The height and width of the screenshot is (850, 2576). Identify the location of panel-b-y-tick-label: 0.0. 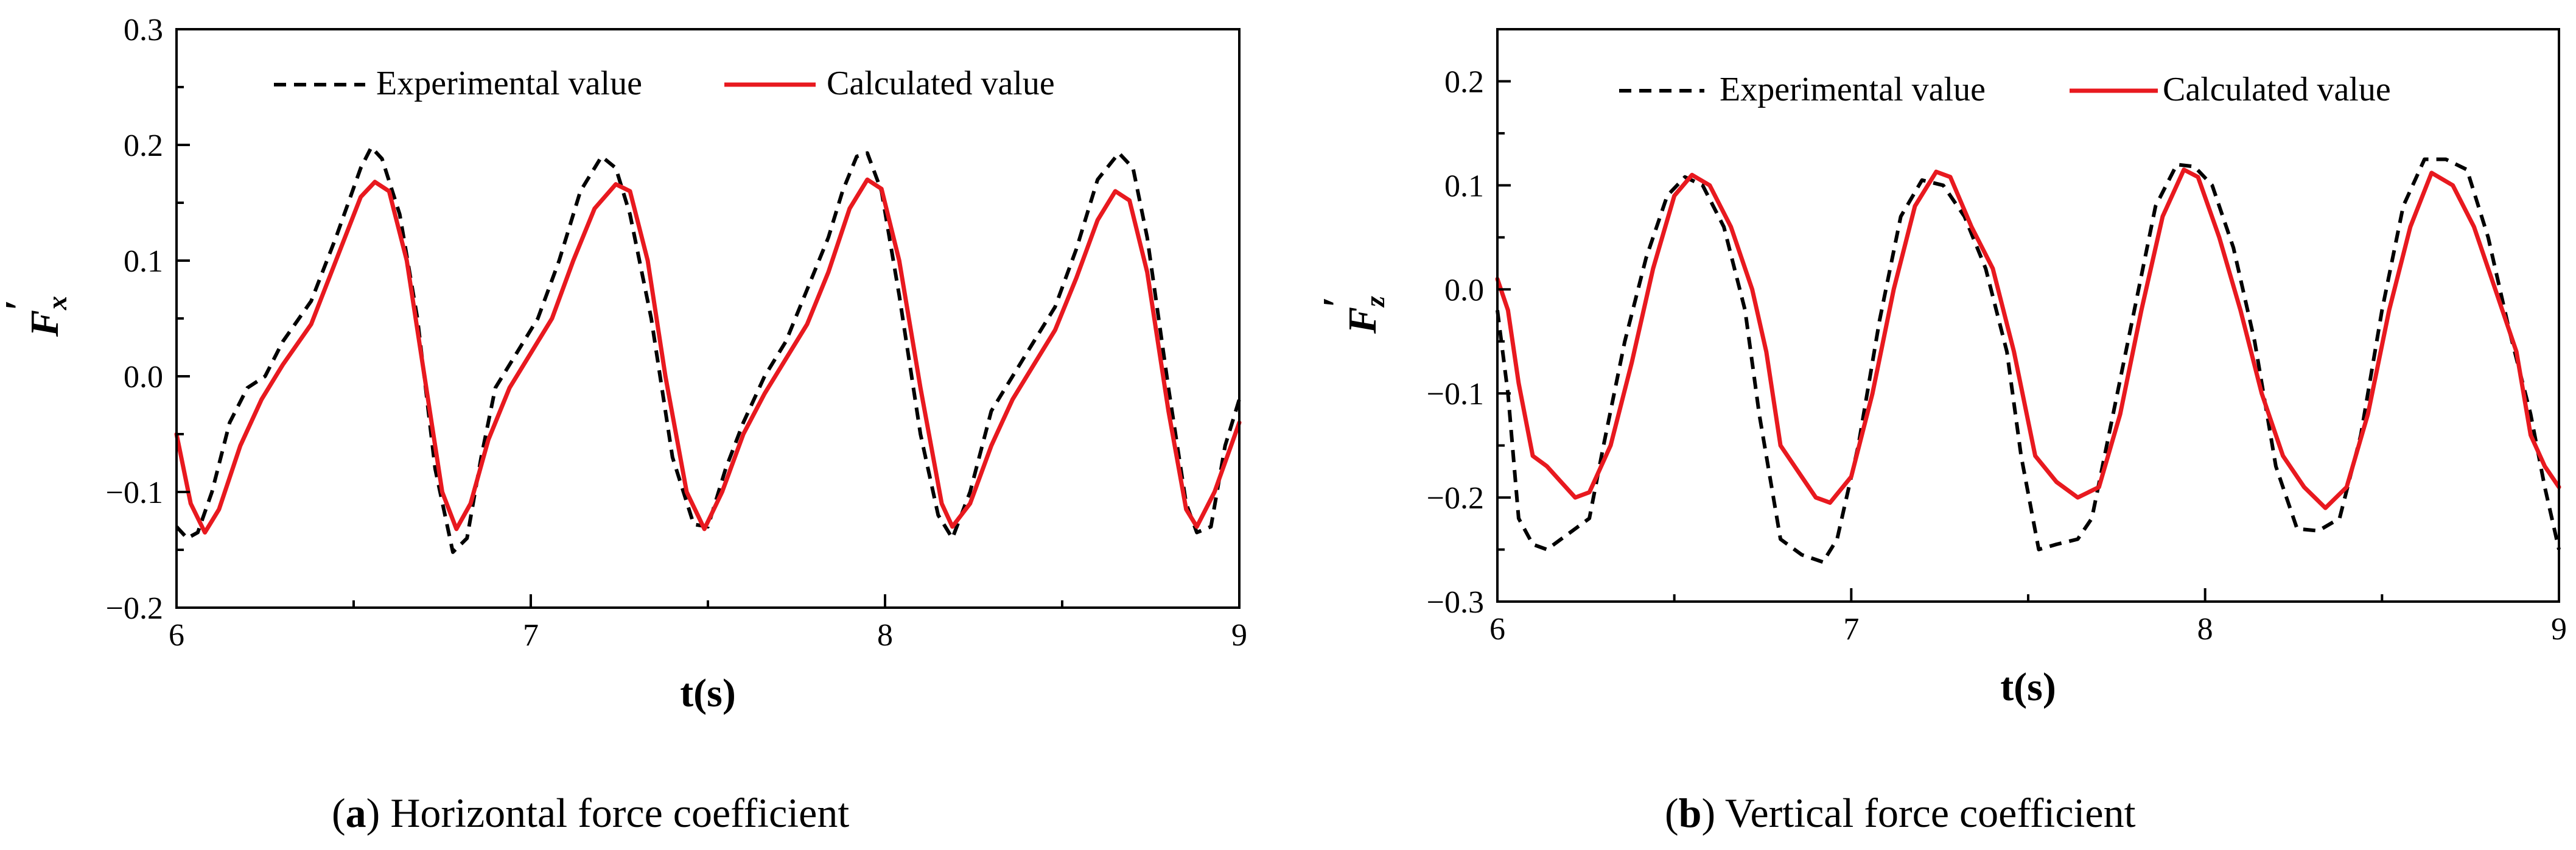
(1464, 290).